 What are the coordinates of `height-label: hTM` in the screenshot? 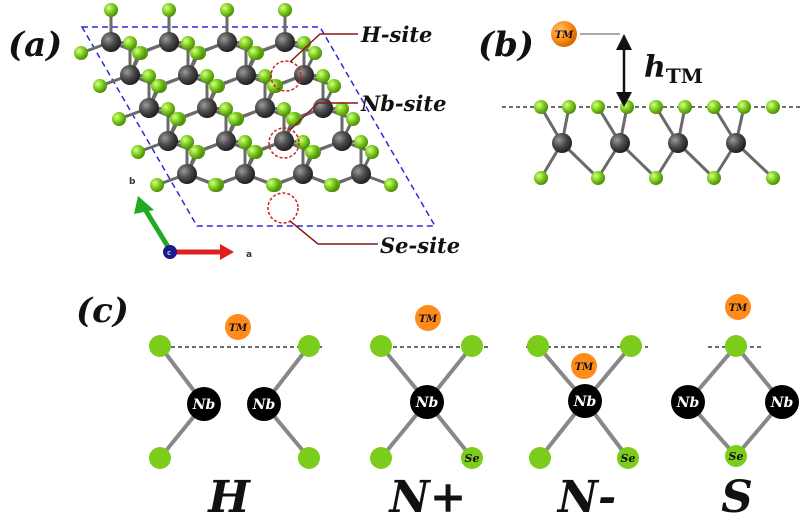 It's located at (673, 69).